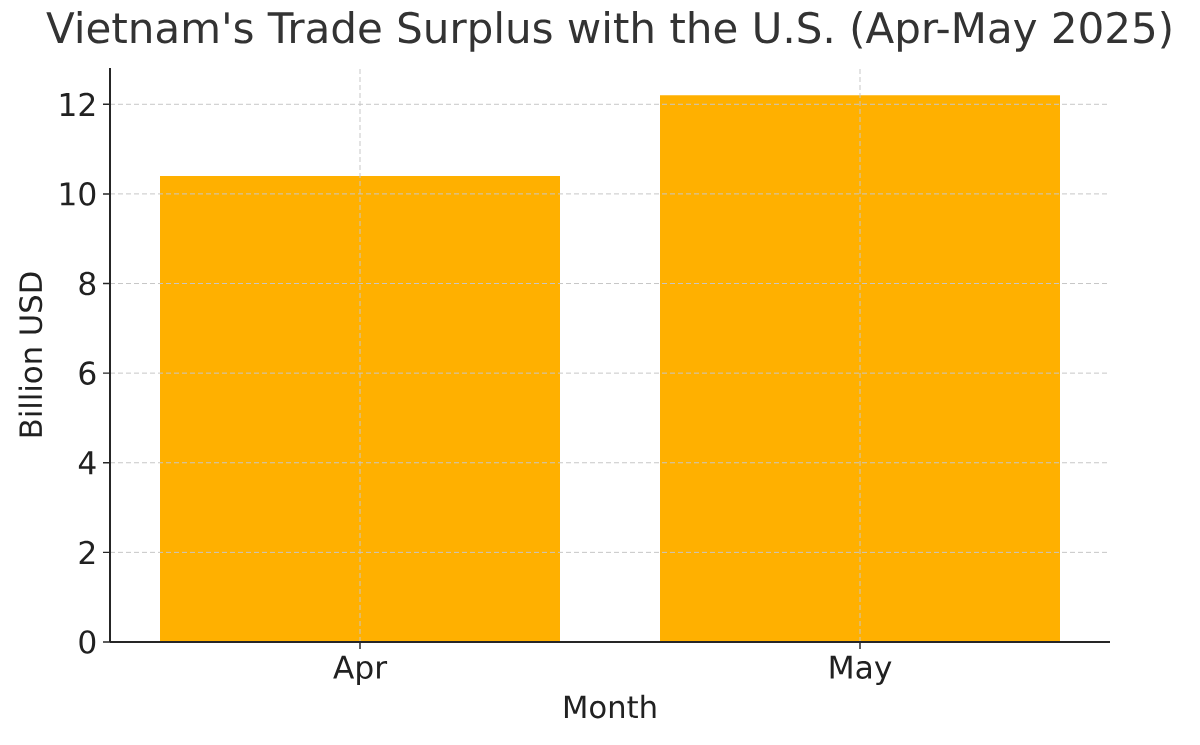 The image size is (1200, 745). What do you see at coordinates (610, 706) in the screenshot?
I see `x-axis-title: Month` at bounding box center [610, 706].